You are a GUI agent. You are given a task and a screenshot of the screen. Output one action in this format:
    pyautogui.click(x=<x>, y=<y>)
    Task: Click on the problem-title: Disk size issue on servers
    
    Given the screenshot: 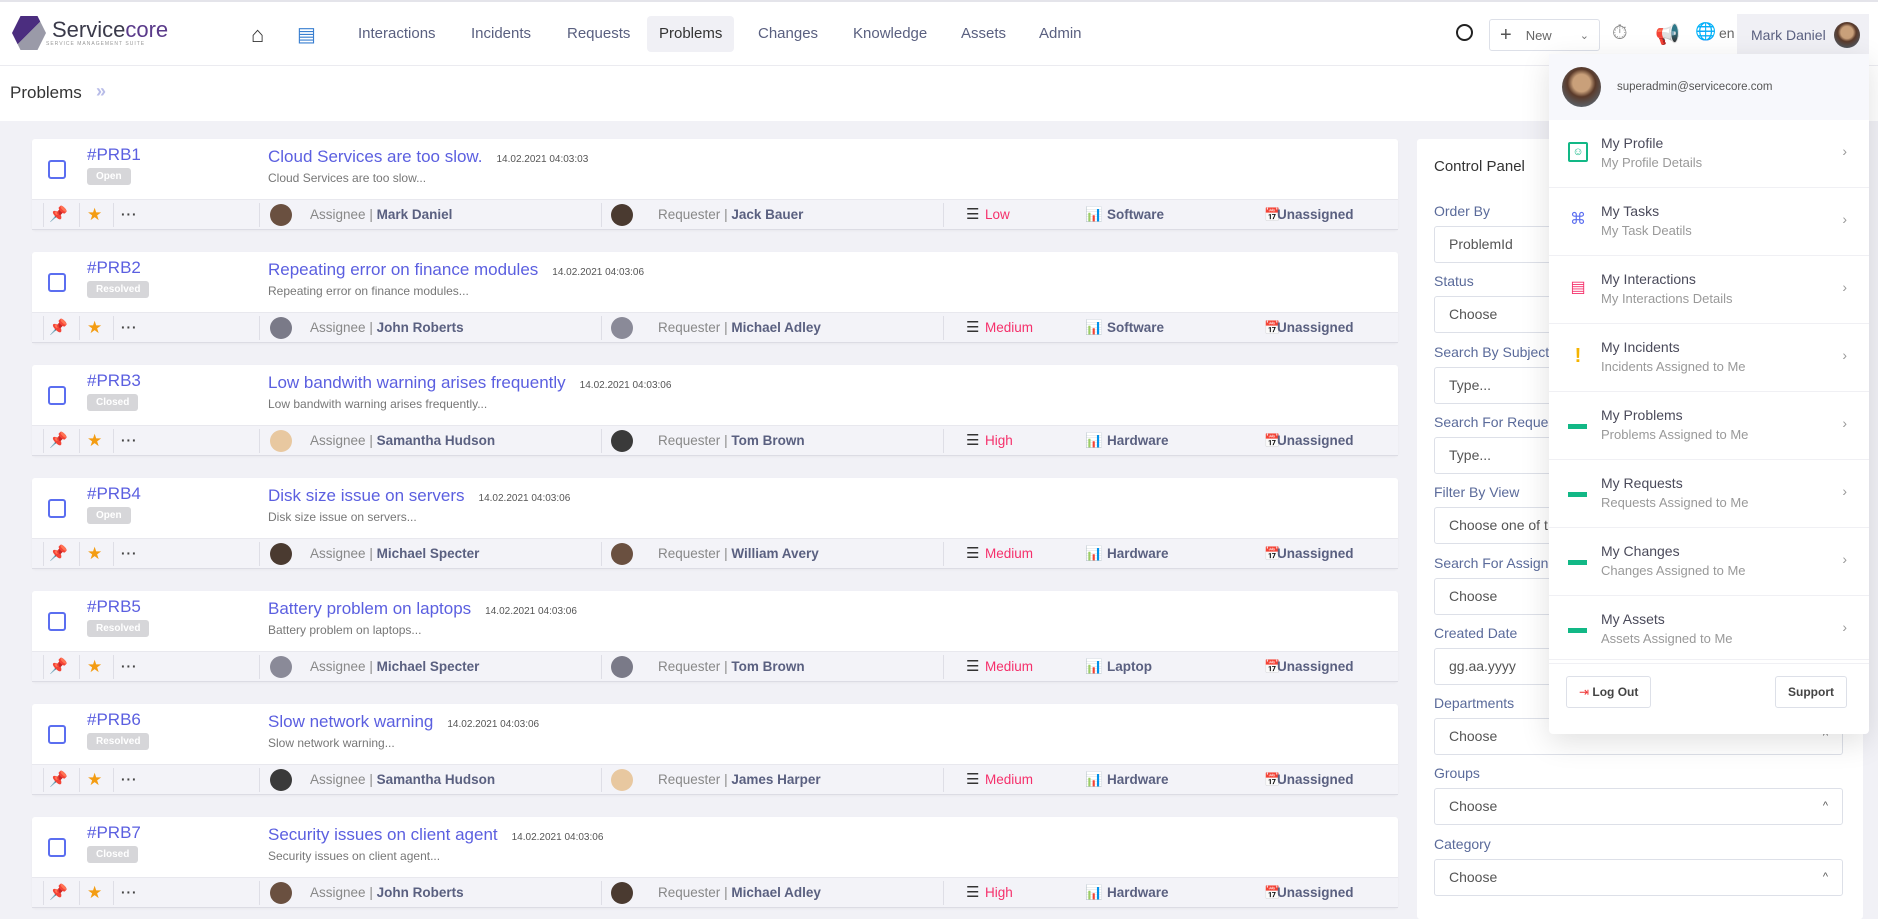 What is the action you would take?
    pyautogui.click(x=366, y=495)
    